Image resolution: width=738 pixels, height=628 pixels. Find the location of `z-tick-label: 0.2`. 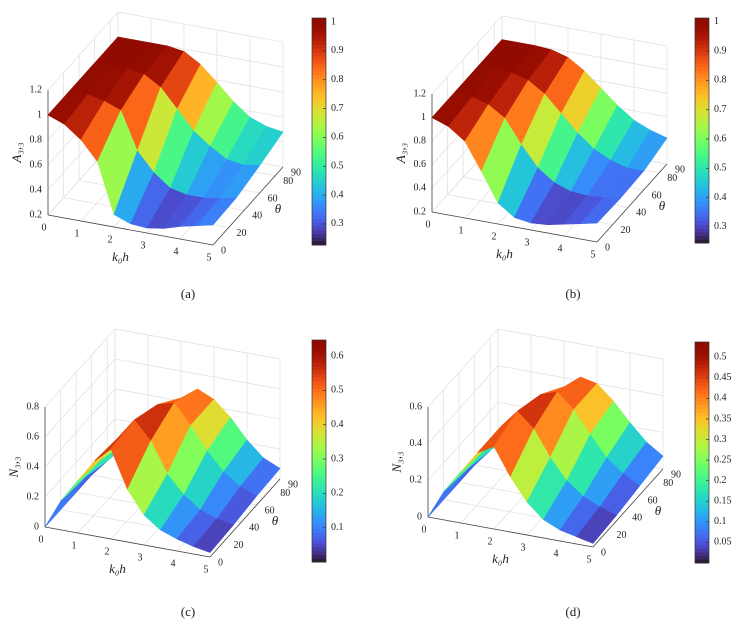

z-tick-label: 0.2 is located at coordinates (36, 214).